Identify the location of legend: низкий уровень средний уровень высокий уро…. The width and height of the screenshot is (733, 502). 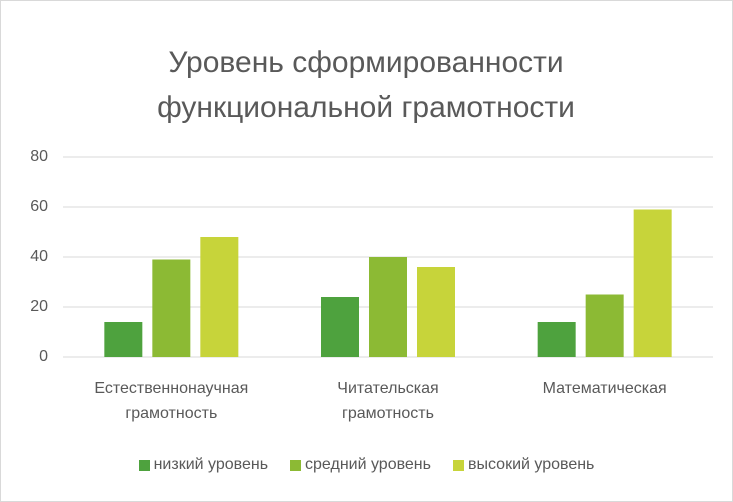
(366, 465).